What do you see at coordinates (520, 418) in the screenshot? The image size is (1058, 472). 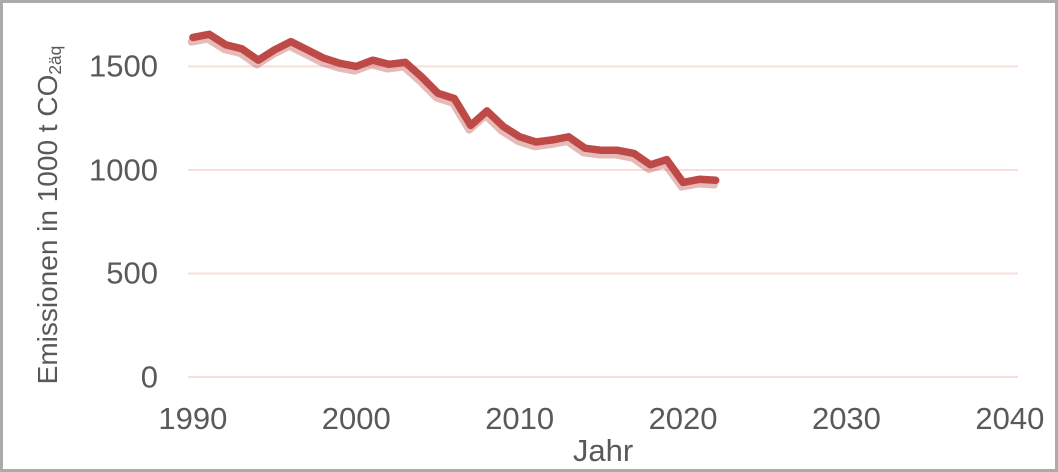 I see `x-tick-label: 2010` at bounding box center [520, 418].